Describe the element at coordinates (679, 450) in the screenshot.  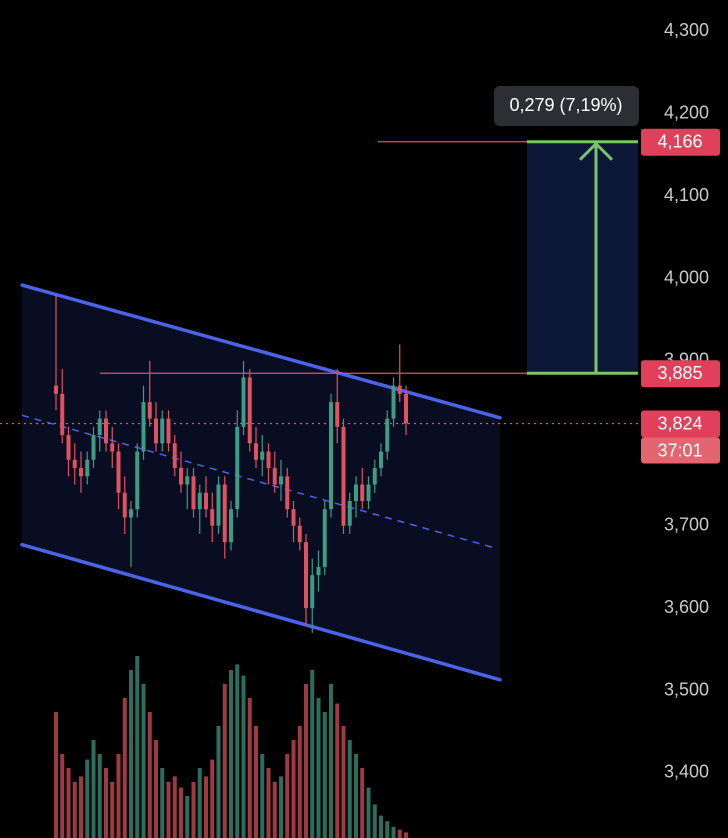
I see `countdown: 37:01` at that location.